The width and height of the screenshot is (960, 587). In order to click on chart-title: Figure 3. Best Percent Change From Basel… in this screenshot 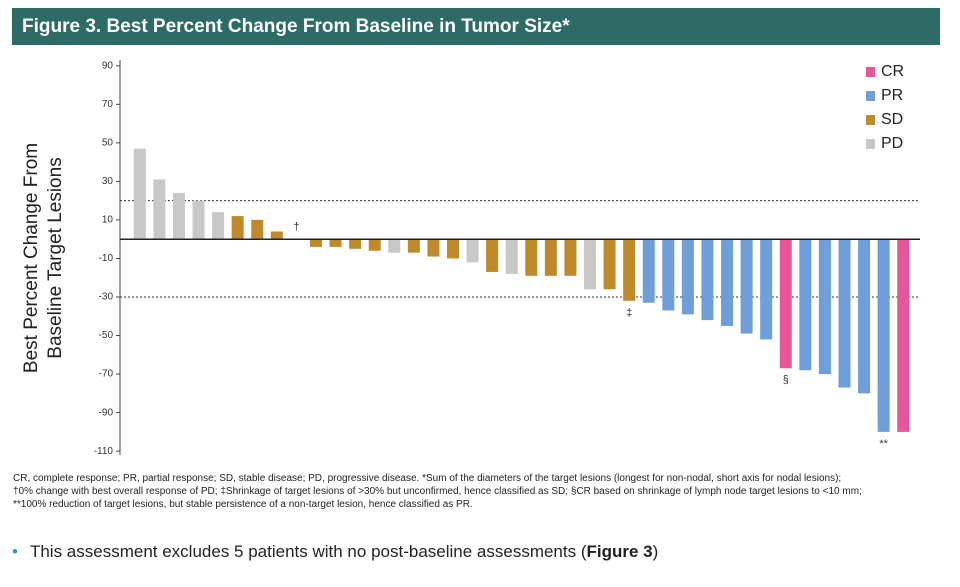, I will do `click(296, 26)`.